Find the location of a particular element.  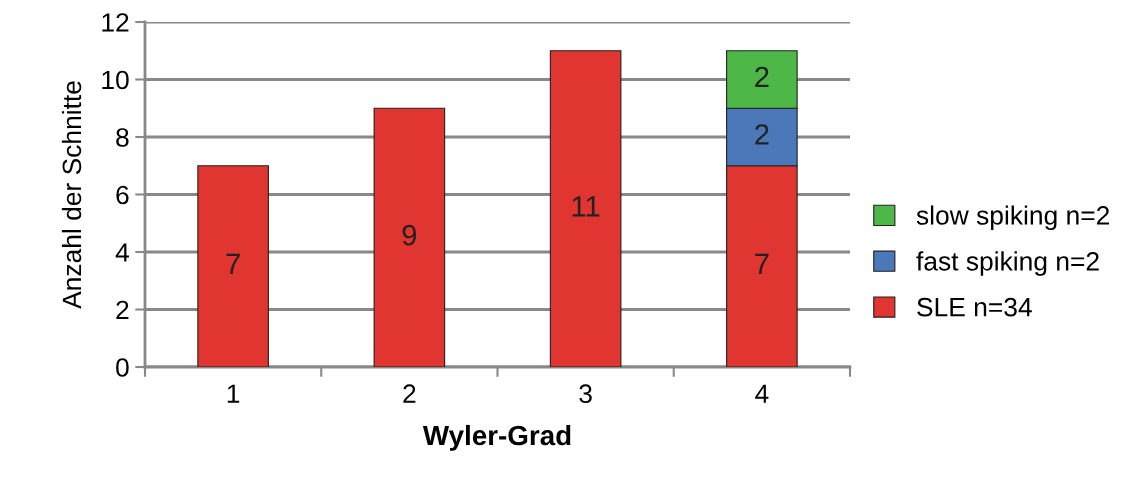

y-tick-label: 4 is located at coordinates (122, 252).